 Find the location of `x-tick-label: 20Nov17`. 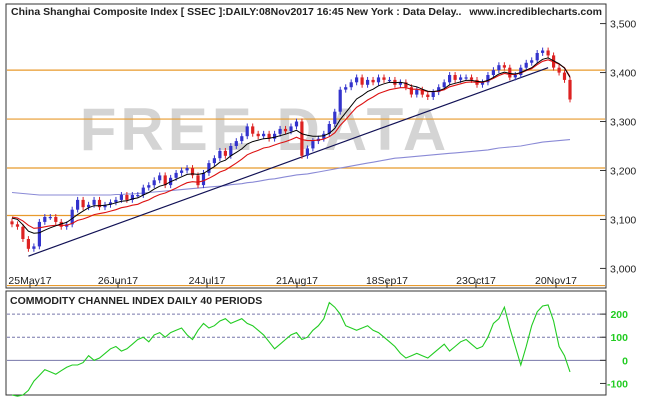

x-tick-label: 20Nov17 is located at coordinates (556, 281).